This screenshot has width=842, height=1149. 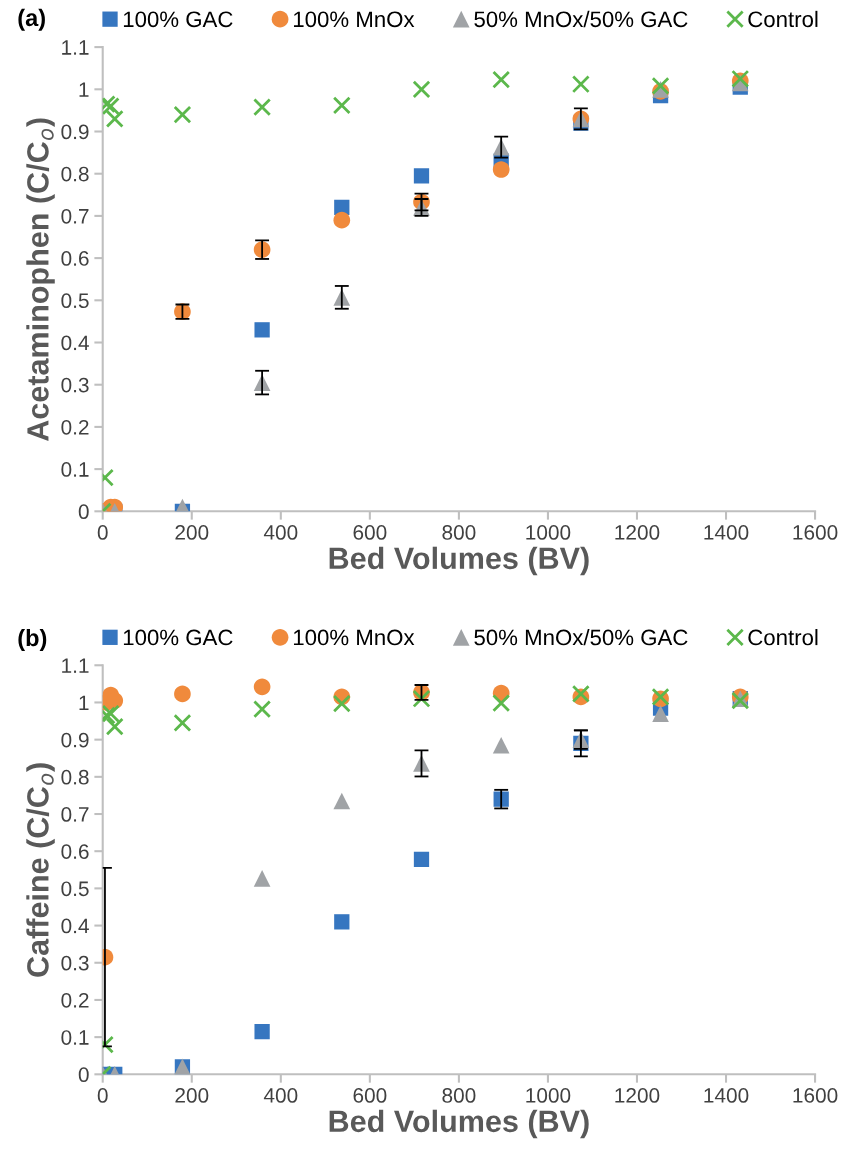 I want to click on y-axis-title: Acetaminophen (C/C$_{o}$), so click(x=40, y=279).